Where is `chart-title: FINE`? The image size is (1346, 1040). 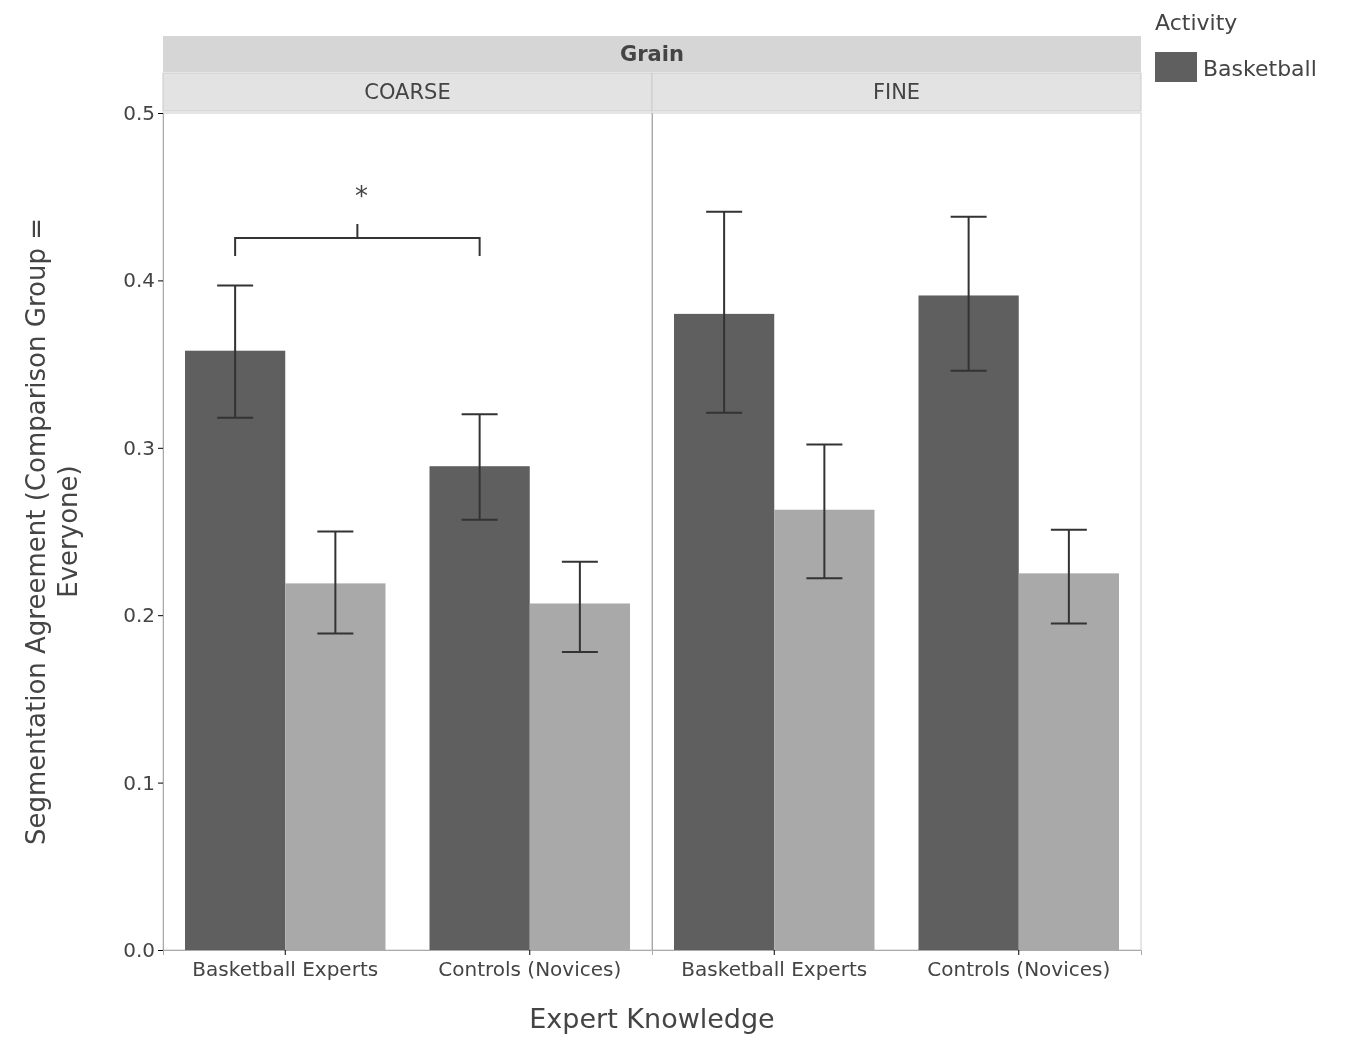 chart-title: FINE is located at coordinates (896, 92).